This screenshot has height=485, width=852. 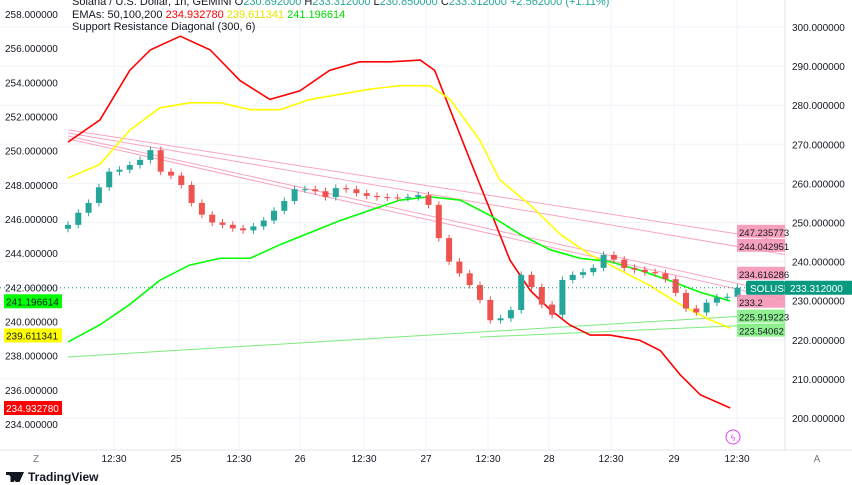 What do you see at coordinates (300, 459) in the screenshot?
I see `x-axis-tick: 26` at bounding box center [300, 459].